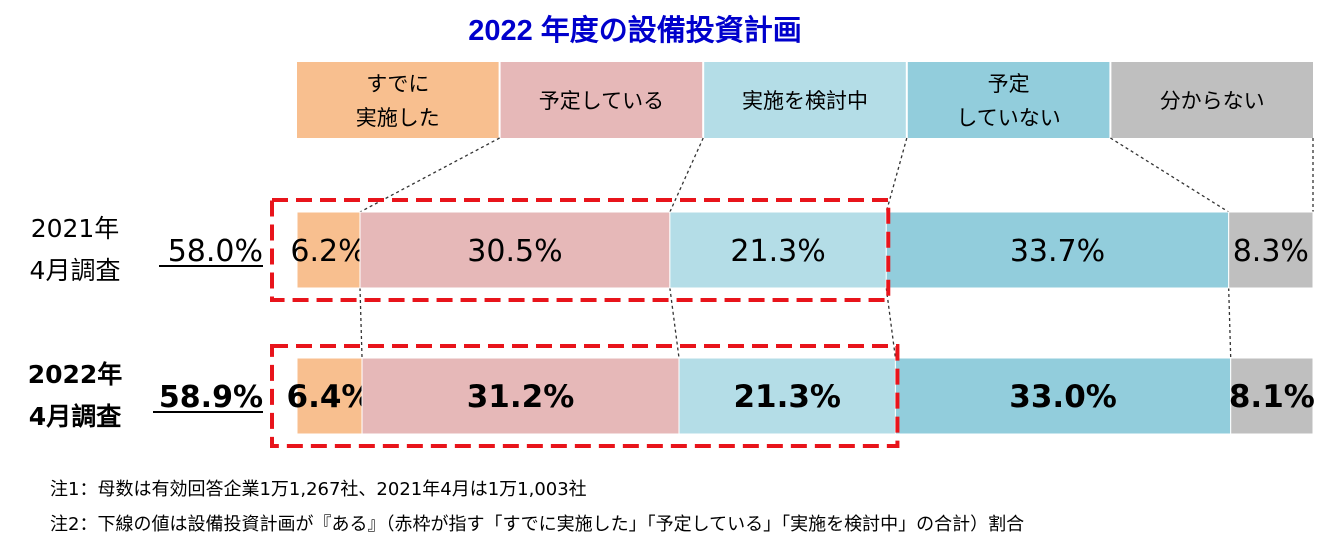 This screenshot has height=552, width=1343. What do you see at coordinates (75, 270) in the screenshot?
I see `category-label-r1: 4月調査` at bounding box center [75, 270].